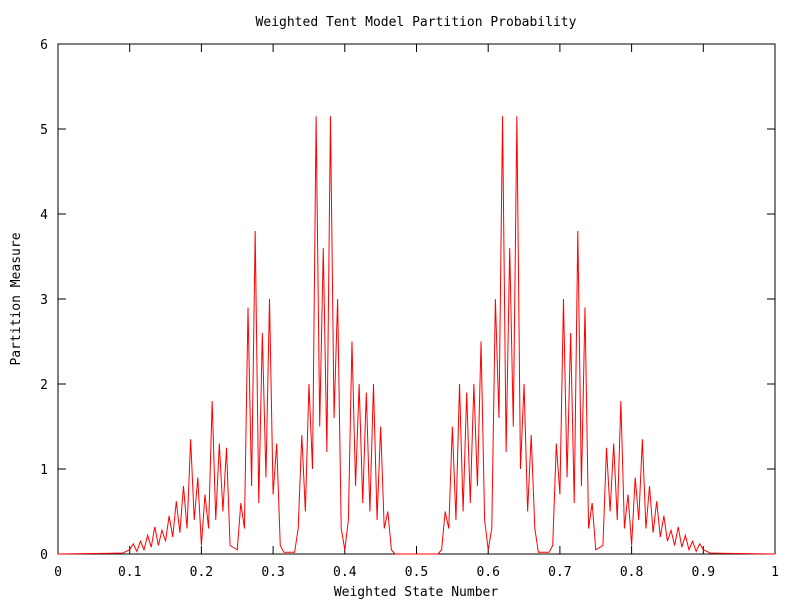 The width and height of the screenshot is (800, 604). What do you see at coordinates (44, 215) in the screenshot?
I see `y-tick-label: 4` at bounding box center [44, 215].